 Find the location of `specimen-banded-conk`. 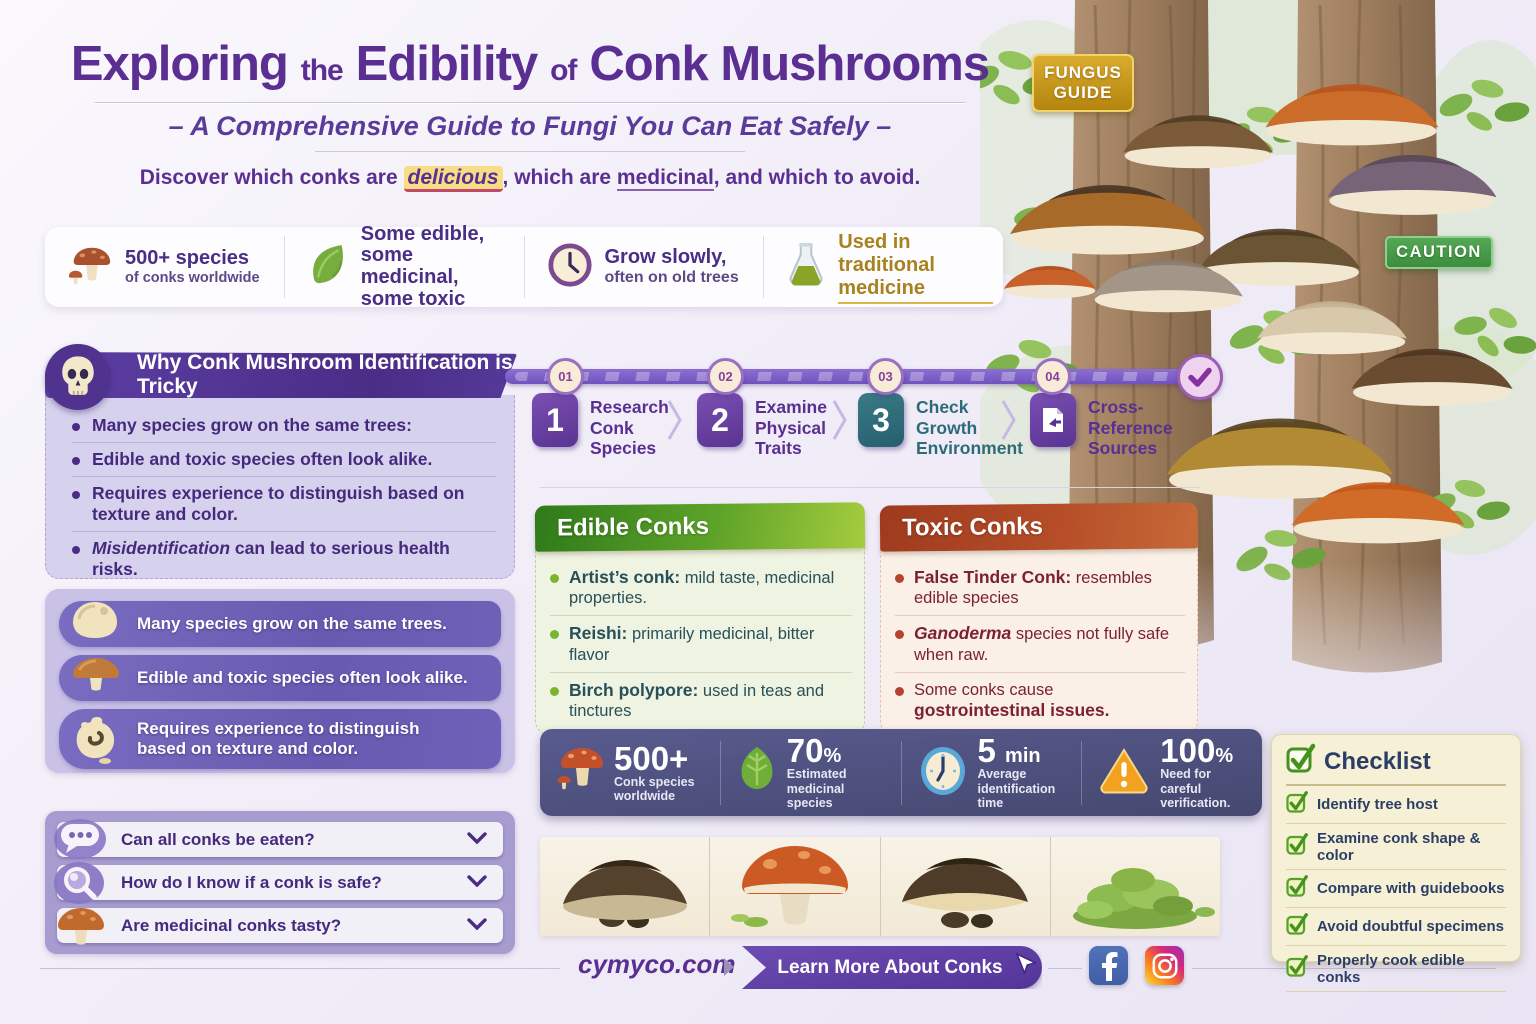

specimen-banded-conk is located at coordinates (964, 886).